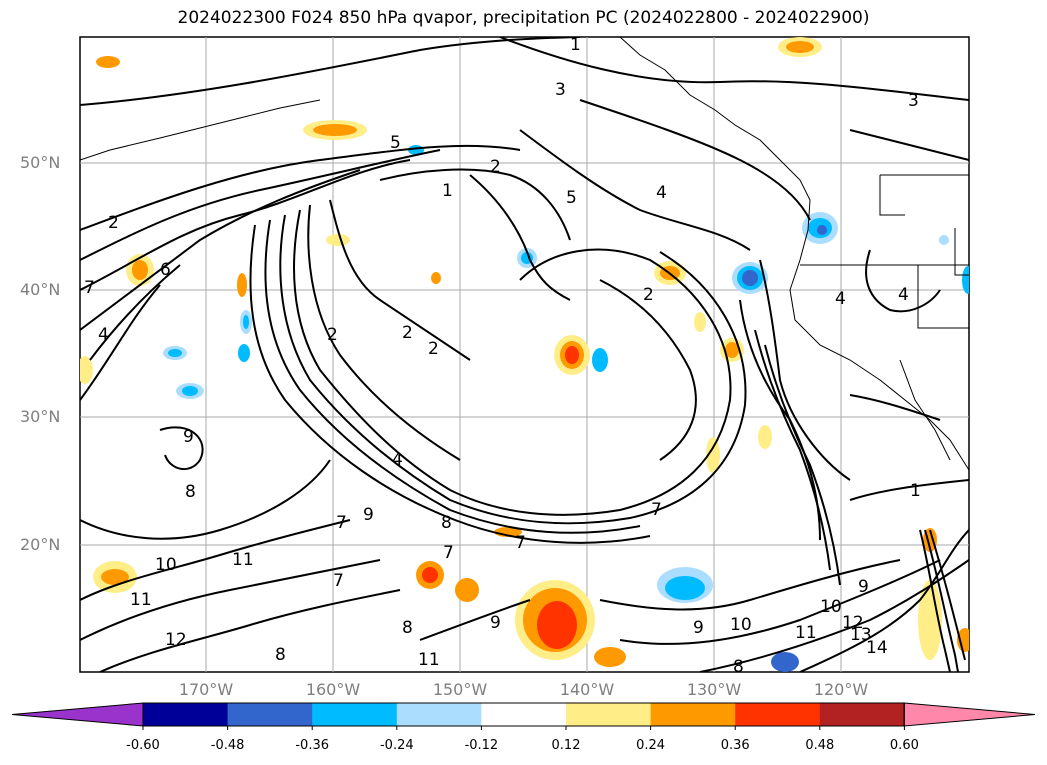  I want to click on lon-label-130w: 130°W, so click(714, 689).